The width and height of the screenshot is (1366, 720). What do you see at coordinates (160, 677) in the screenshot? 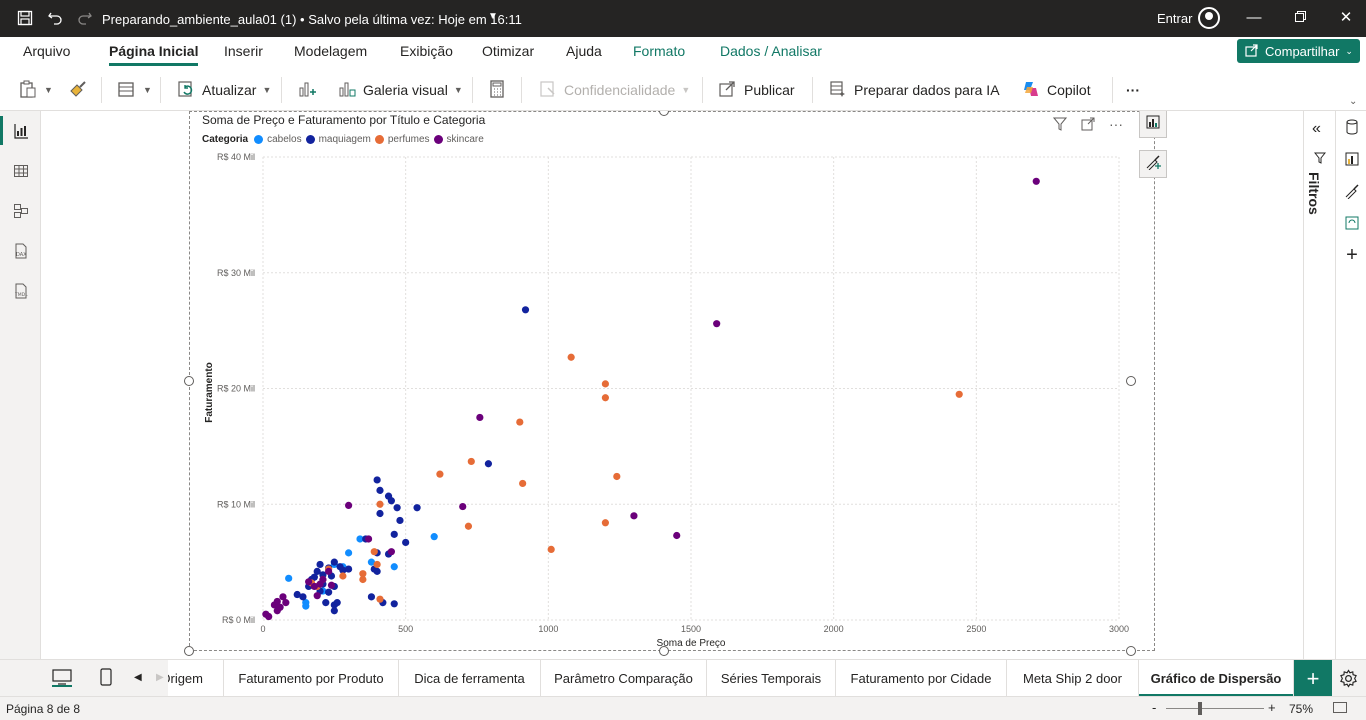
I see `scroll-tabs-right-icon: ▶` at bounding box center [160, 677].